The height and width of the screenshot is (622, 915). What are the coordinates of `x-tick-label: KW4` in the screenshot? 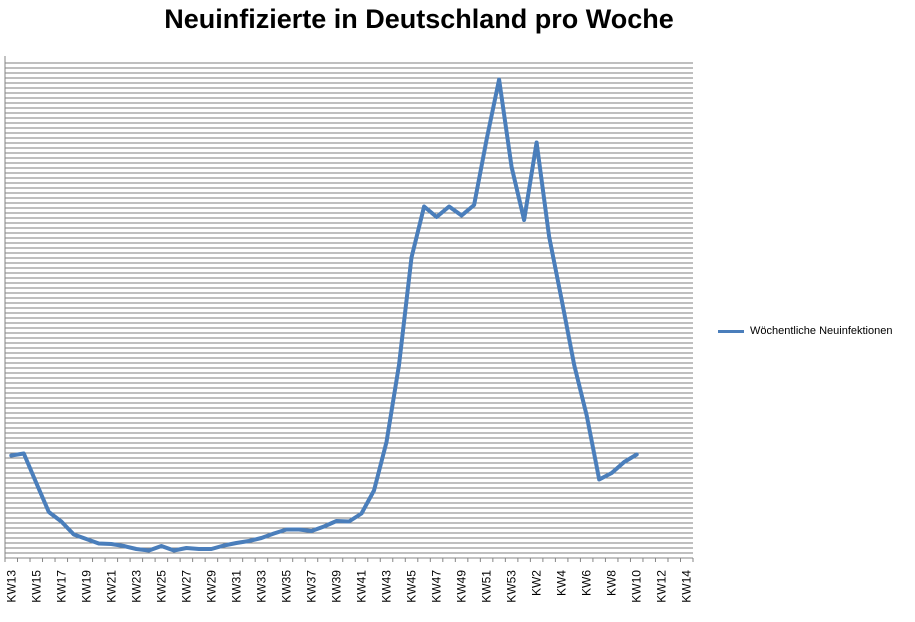 It's located at (562, 583).